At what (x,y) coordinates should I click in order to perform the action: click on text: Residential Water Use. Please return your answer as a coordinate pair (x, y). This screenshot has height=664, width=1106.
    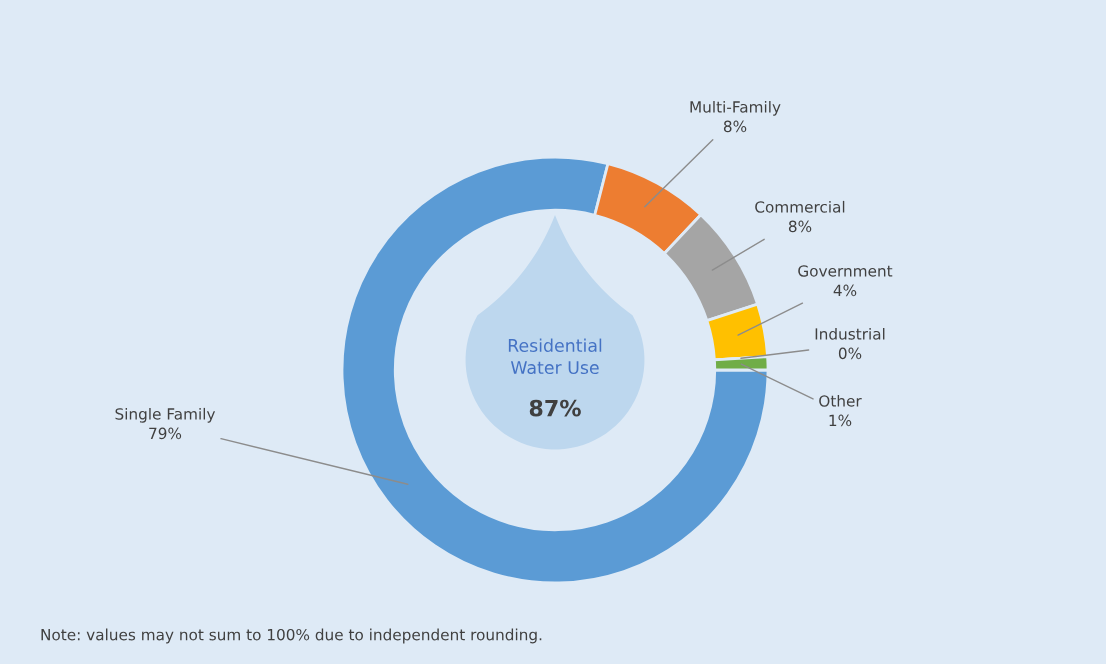
    Looking at the image, I should click on (555, 356).